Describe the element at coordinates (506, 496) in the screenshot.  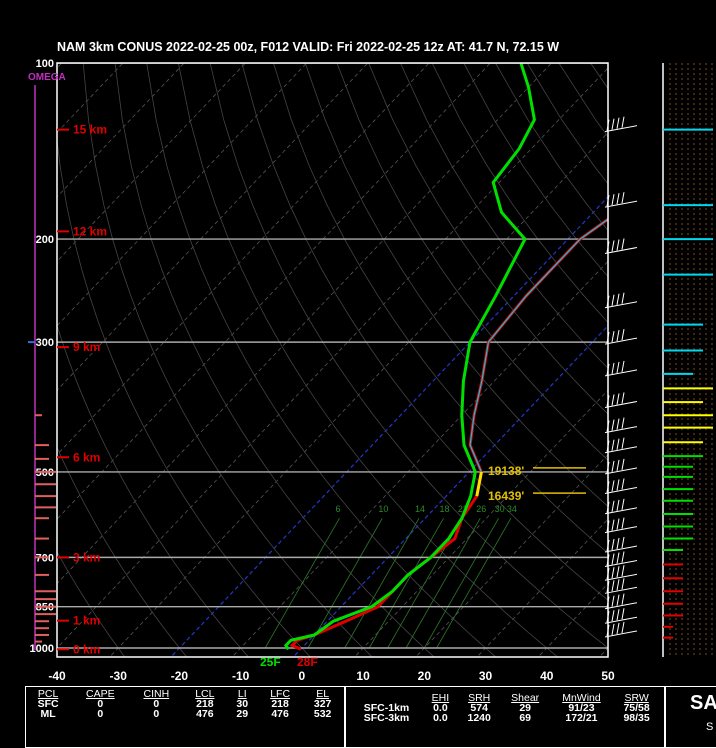
I see `annotation-label: 16439'` at that location.